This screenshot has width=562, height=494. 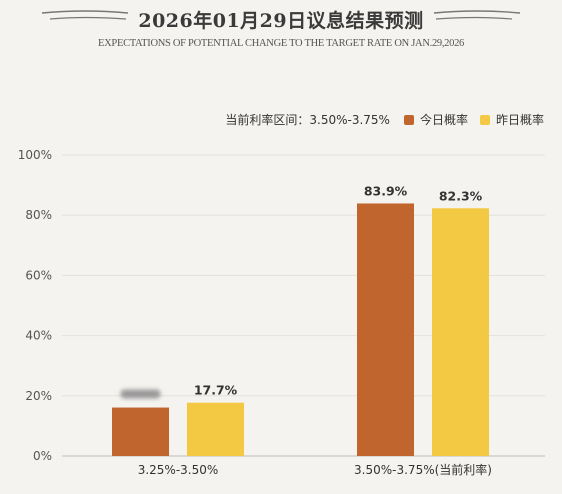 I want to click on legend-label-today: 今日概率, so click(x=443, y=120).